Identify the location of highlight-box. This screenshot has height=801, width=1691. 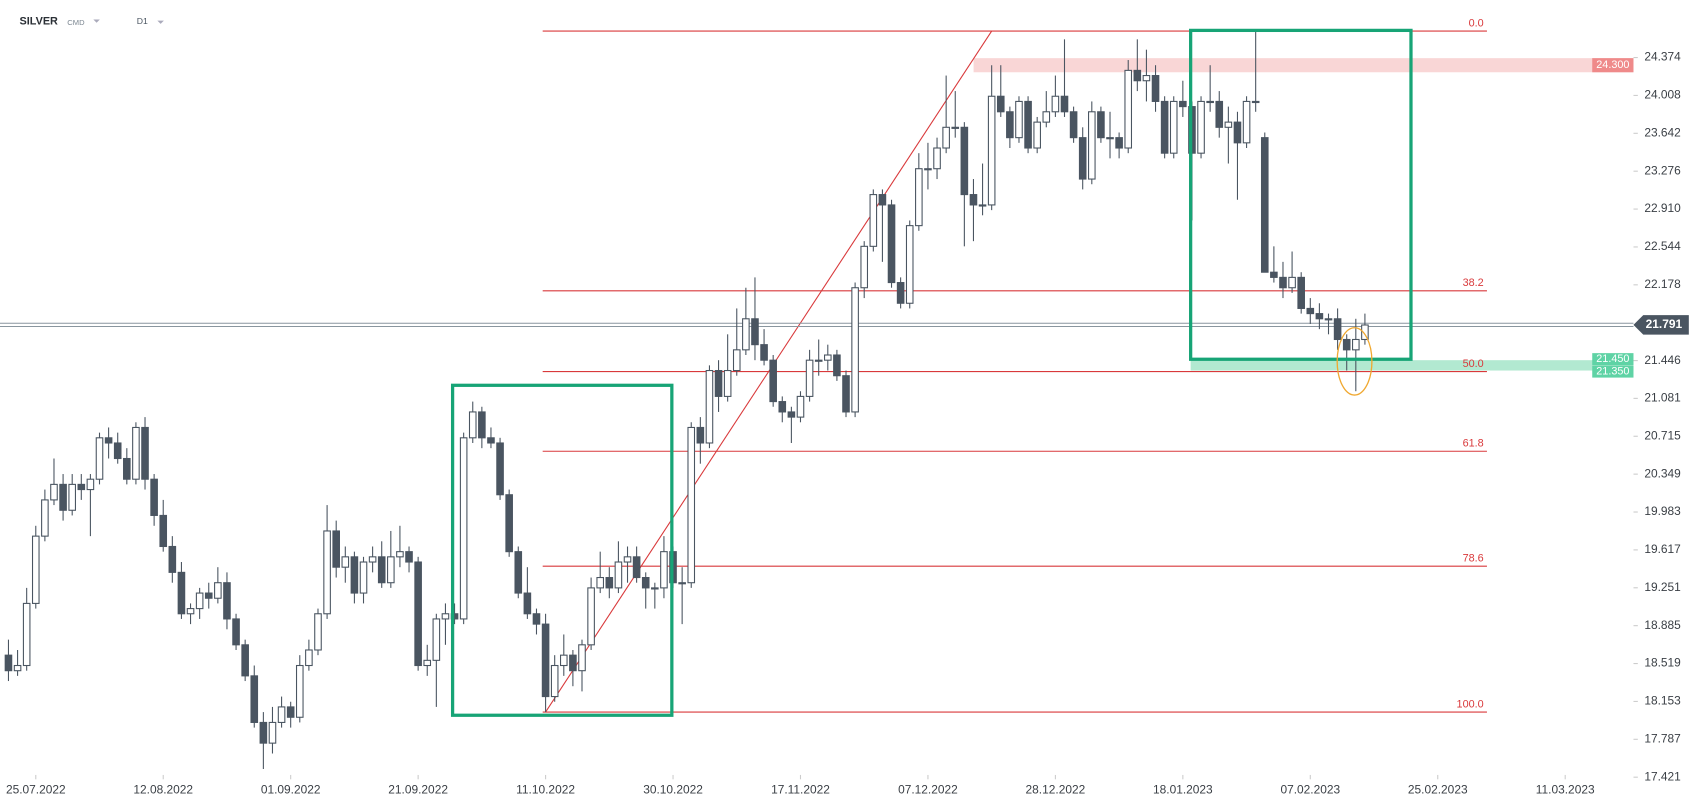
(1301, 194).